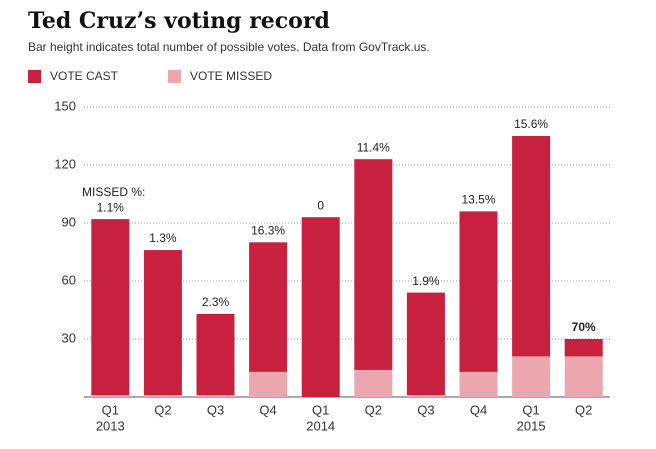  I want to click on missed-label: 1.9%, so click(426, 281).